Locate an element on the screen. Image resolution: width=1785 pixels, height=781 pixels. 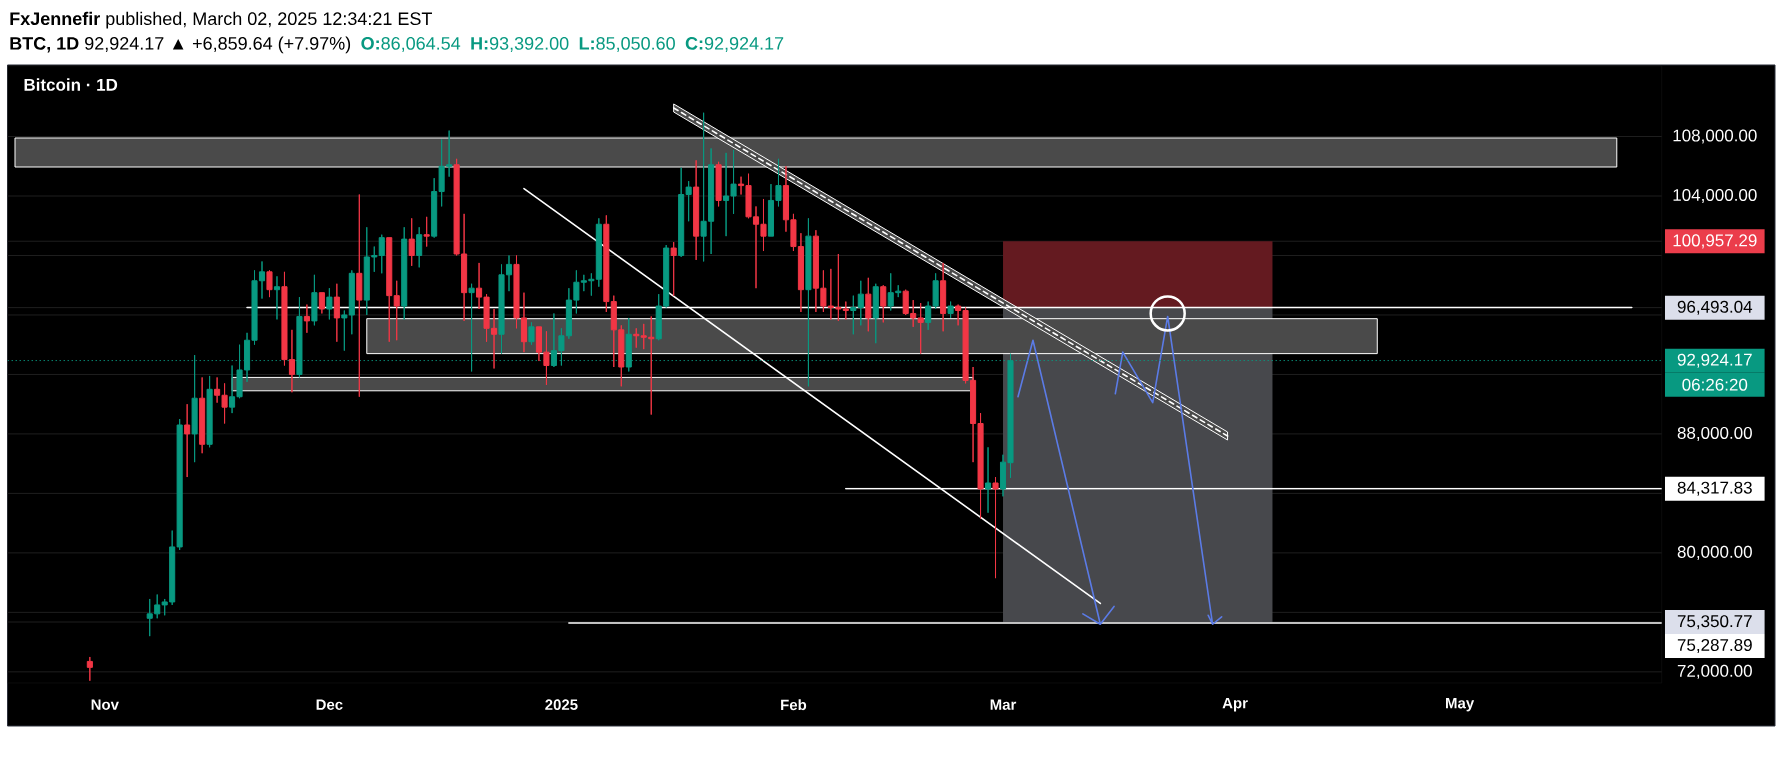
y-tick-label: 108,000.00 is located at coordinates (1715, 136).